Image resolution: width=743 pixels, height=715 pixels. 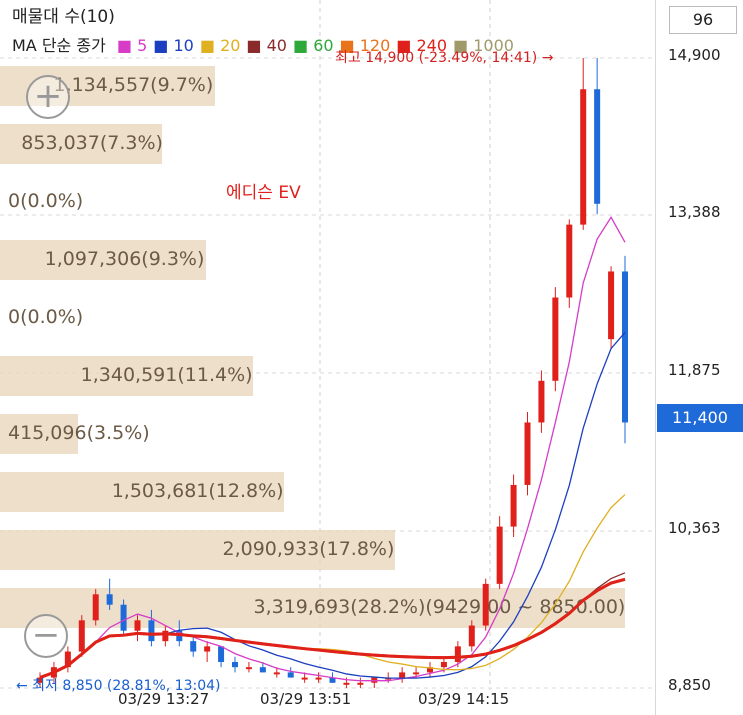 I want to click on legend-item-ma10: ■ 10, so click(x=173, y=45).